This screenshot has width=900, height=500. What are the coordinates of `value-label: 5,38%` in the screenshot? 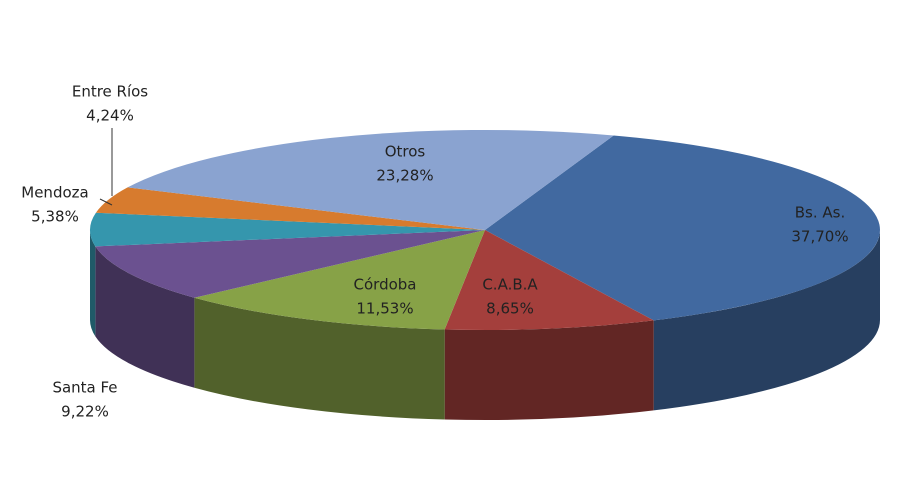 It's located at (55, 217).